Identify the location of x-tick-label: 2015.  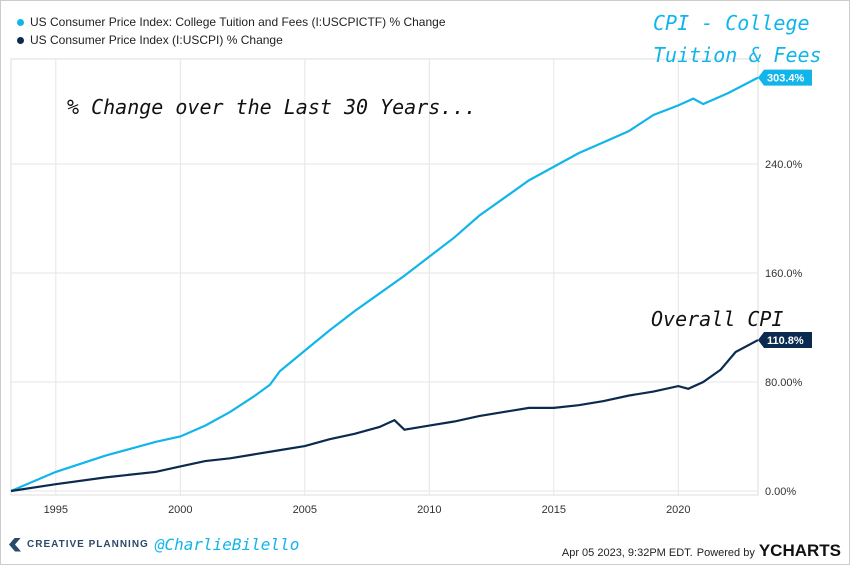
(554, 510).